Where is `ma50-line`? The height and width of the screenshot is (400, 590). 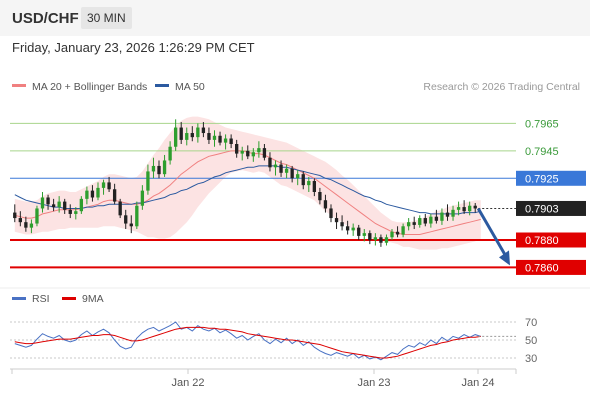 ma50-line is located at coordinates (247, 190).